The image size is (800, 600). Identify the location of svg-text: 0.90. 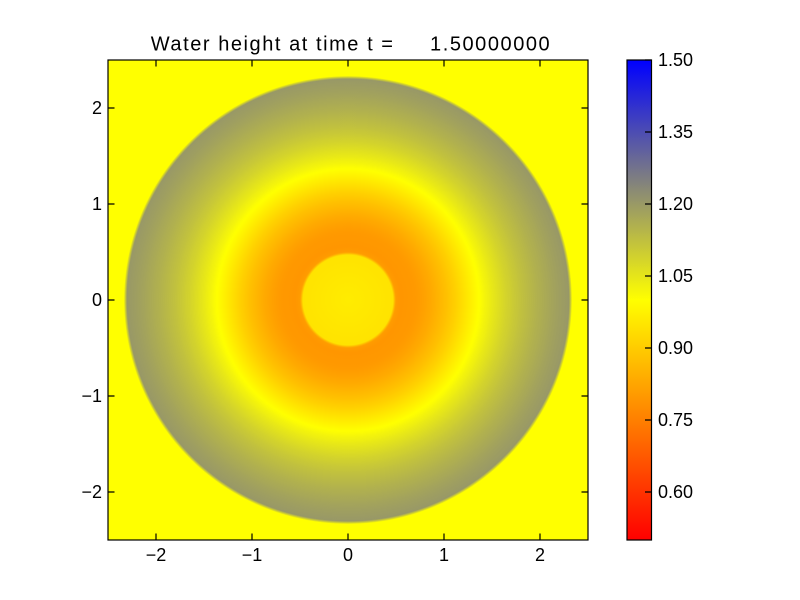
(675, 348).